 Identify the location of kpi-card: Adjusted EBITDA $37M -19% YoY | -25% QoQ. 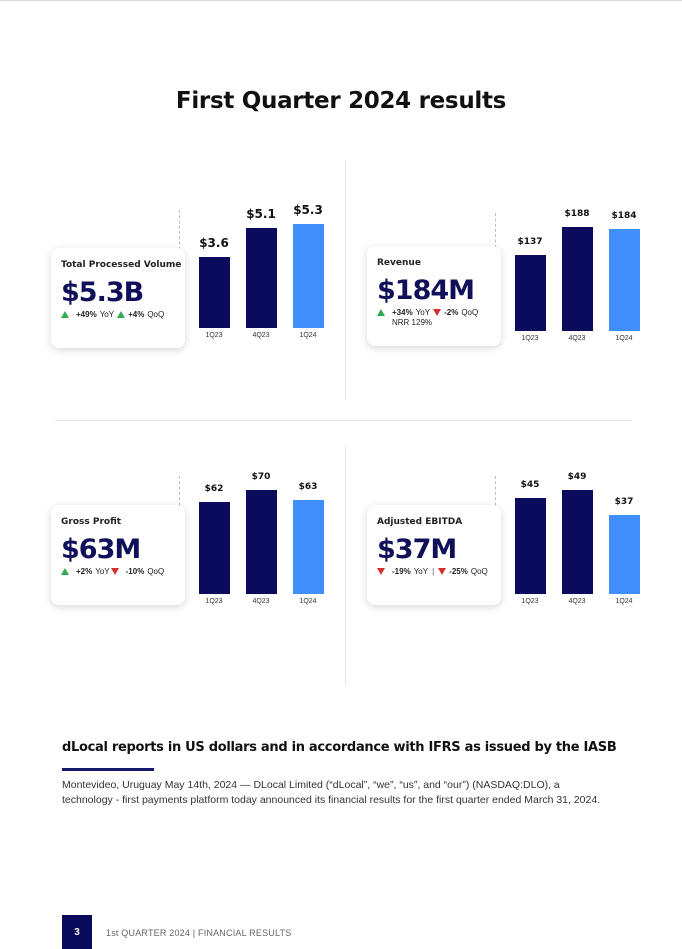
(434, 555).